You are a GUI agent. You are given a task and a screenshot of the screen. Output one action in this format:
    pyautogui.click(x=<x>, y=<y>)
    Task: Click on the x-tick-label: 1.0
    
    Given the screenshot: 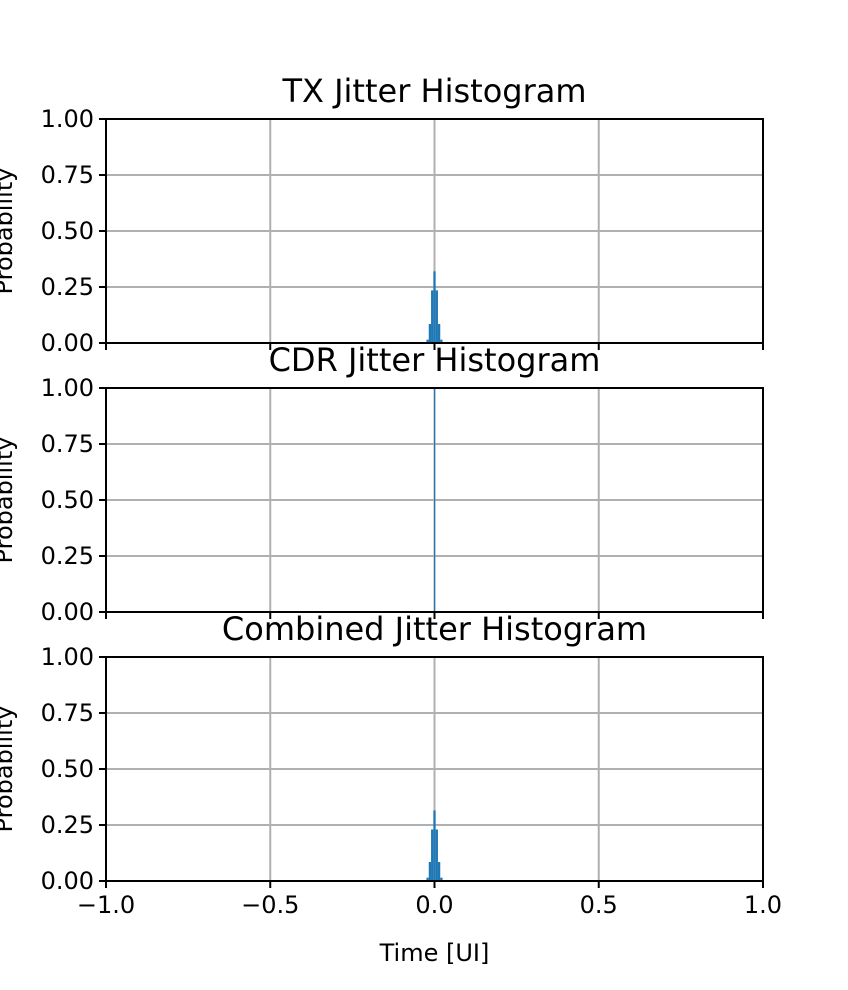 What is the action you would take?
    pyautogui.click(x=763, y=905)
    